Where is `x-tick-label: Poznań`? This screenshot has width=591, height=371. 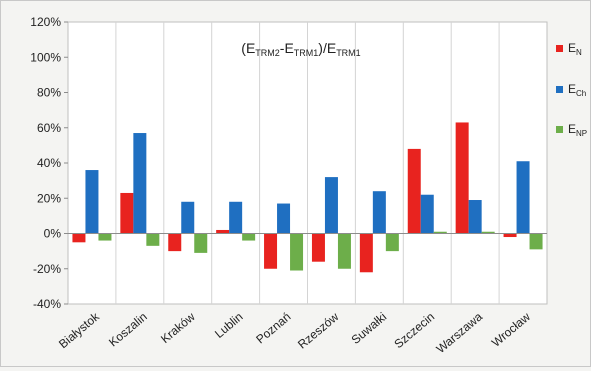 x-tick-label: Poznań is located at coordinates (273, 328).